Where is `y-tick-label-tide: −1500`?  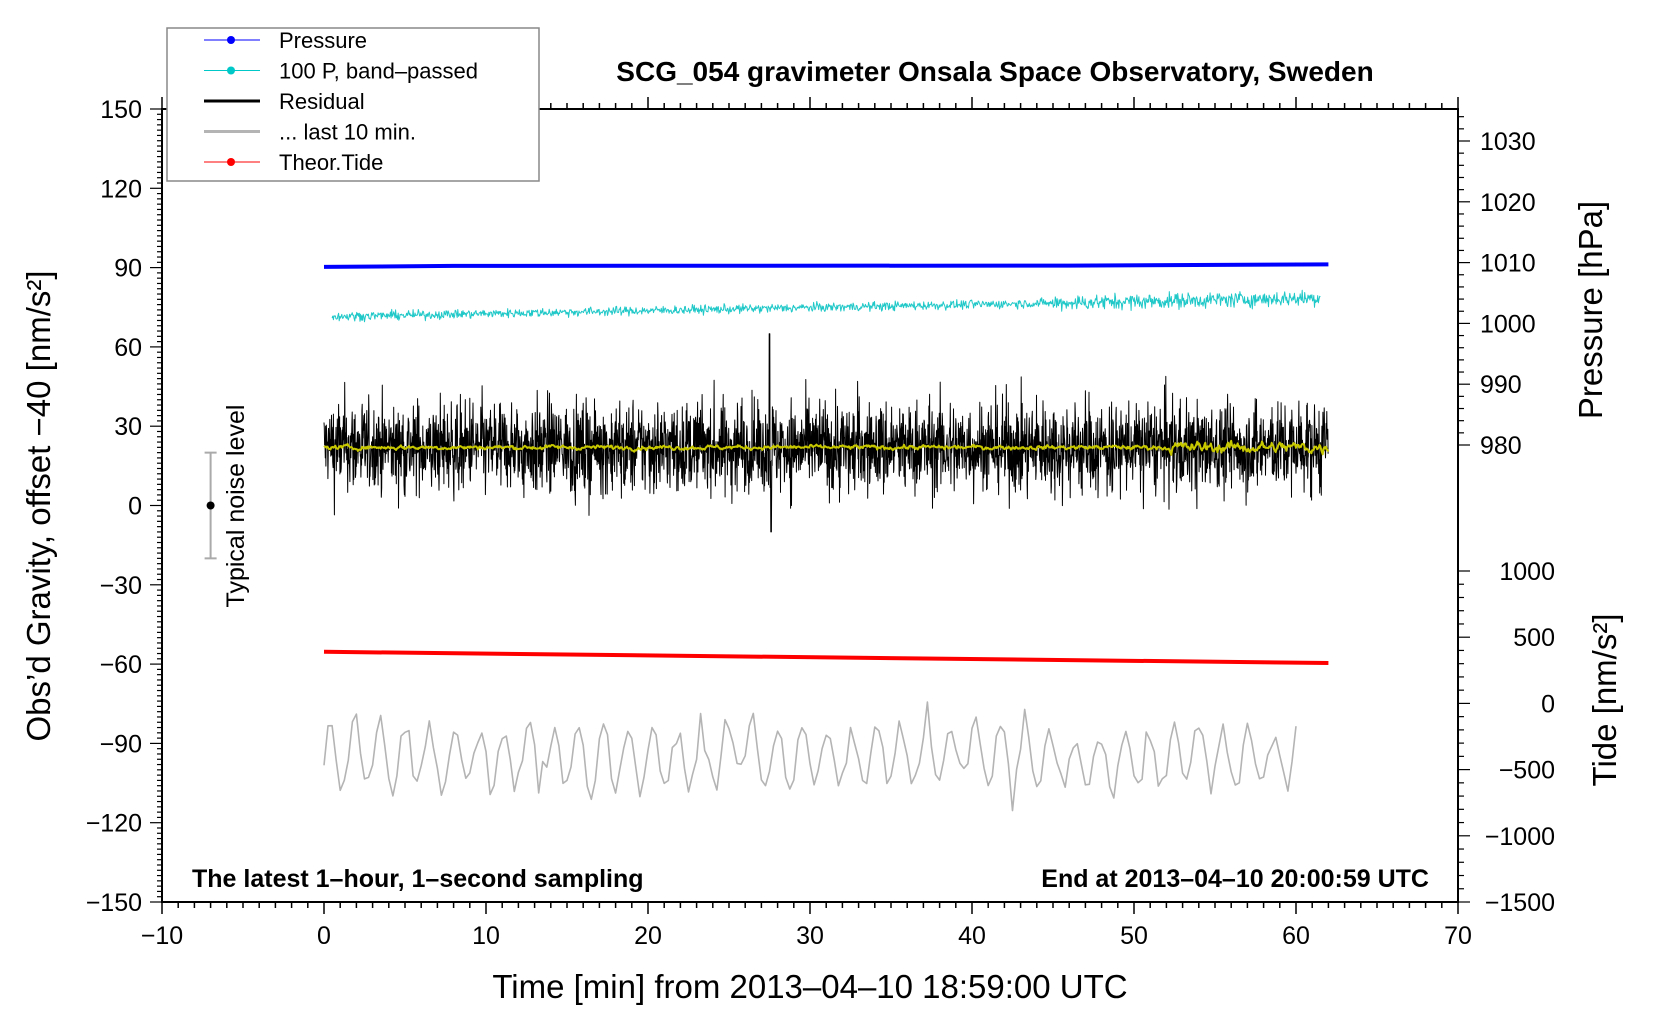
y-tick-label-tide: −1500 is located at coordinates (1520, 903).